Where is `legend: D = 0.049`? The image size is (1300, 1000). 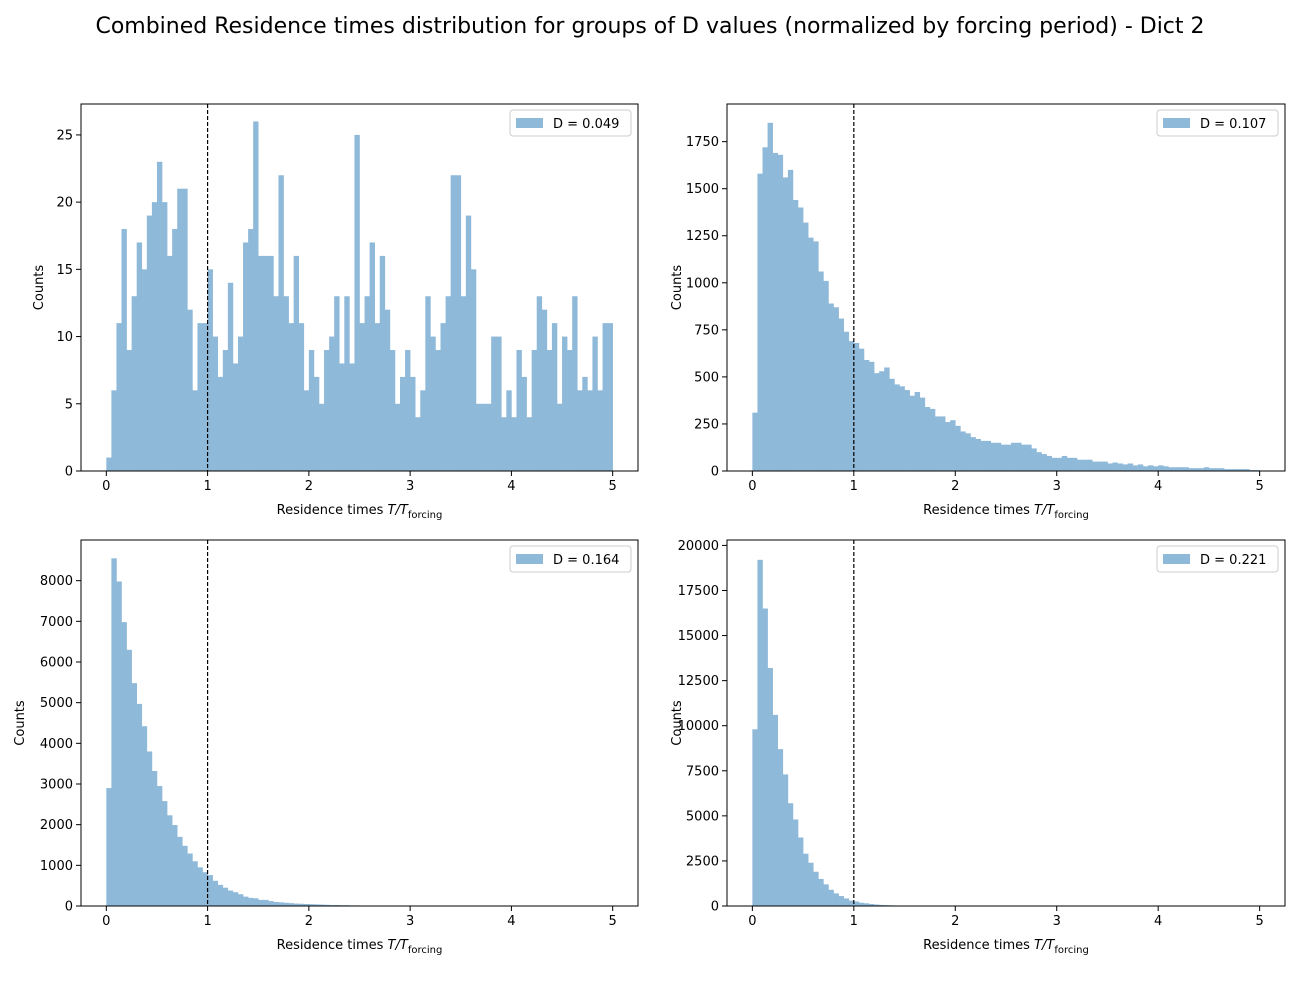 legend: D = 0.049 is located at coordinates (570, 123).